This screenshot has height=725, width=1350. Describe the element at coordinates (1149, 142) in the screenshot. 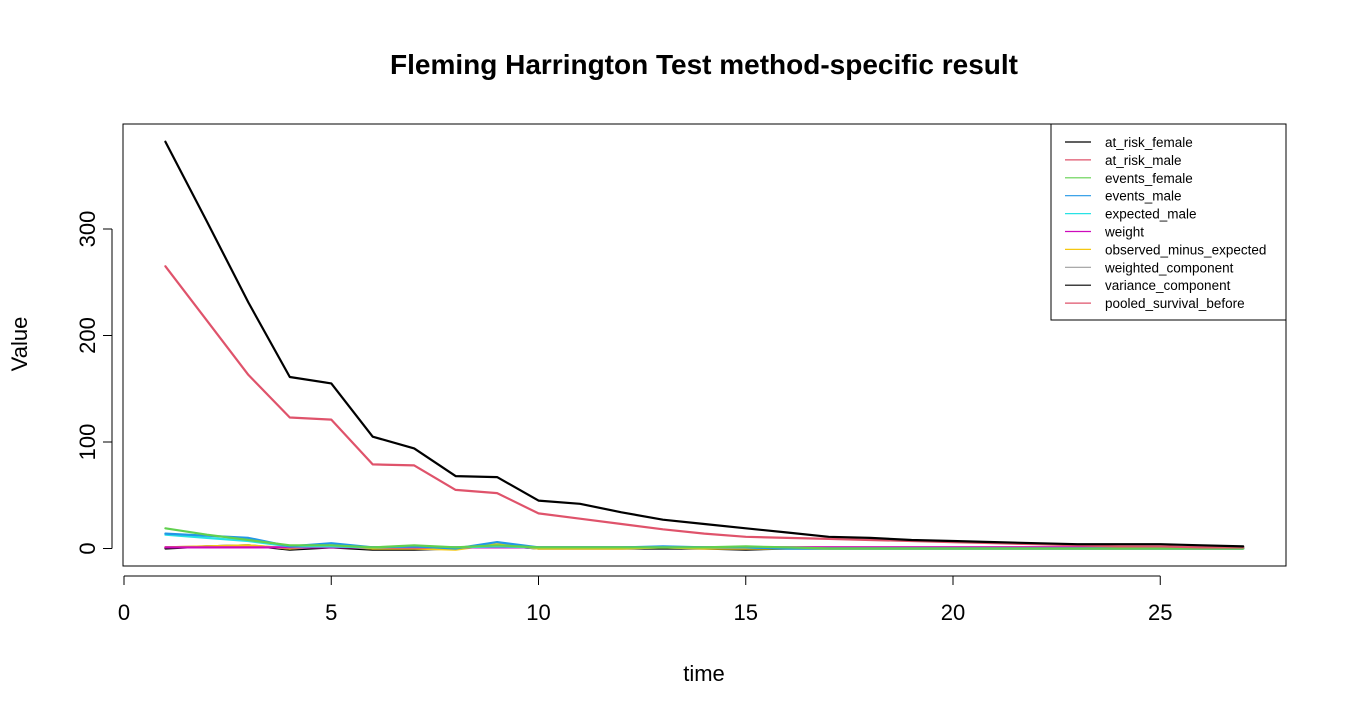

I see `legend-label-0: at_risk_female` at that location.